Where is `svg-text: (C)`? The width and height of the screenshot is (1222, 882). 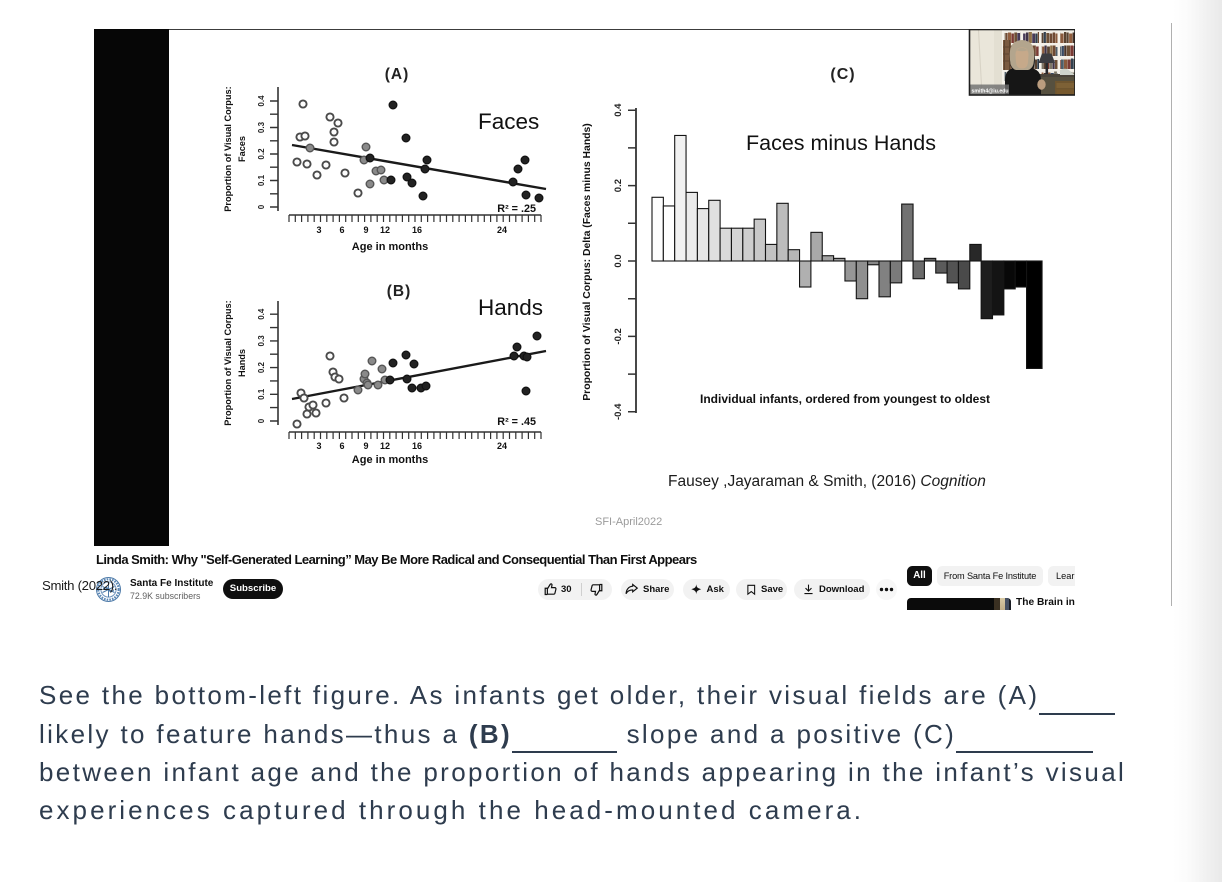
svg-text: (C) is located at coordinates (842, 74).